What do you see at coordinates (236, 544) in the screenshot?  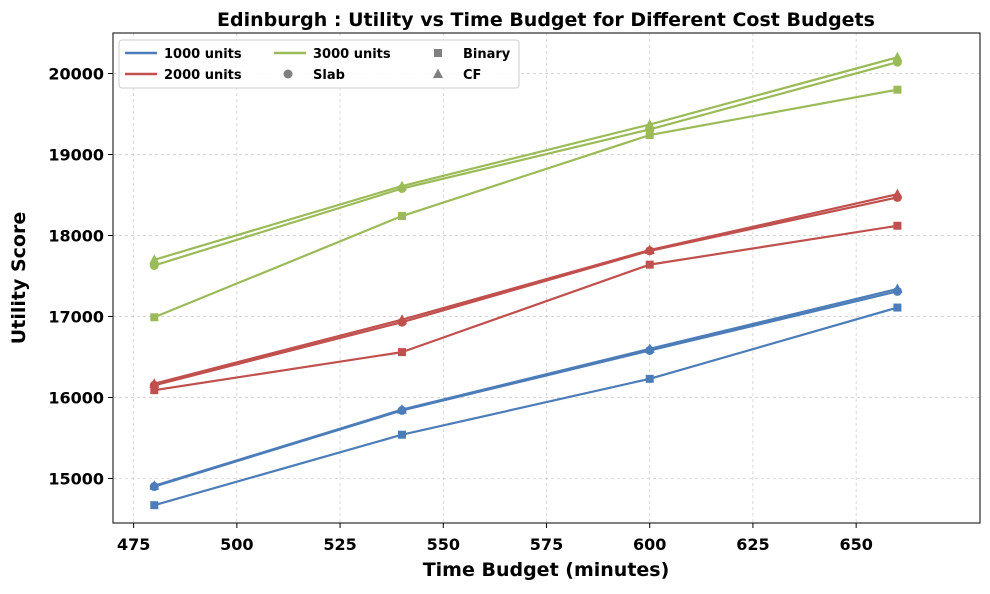 I see `x-tick-label: 500` at bounding box center [236, 544].